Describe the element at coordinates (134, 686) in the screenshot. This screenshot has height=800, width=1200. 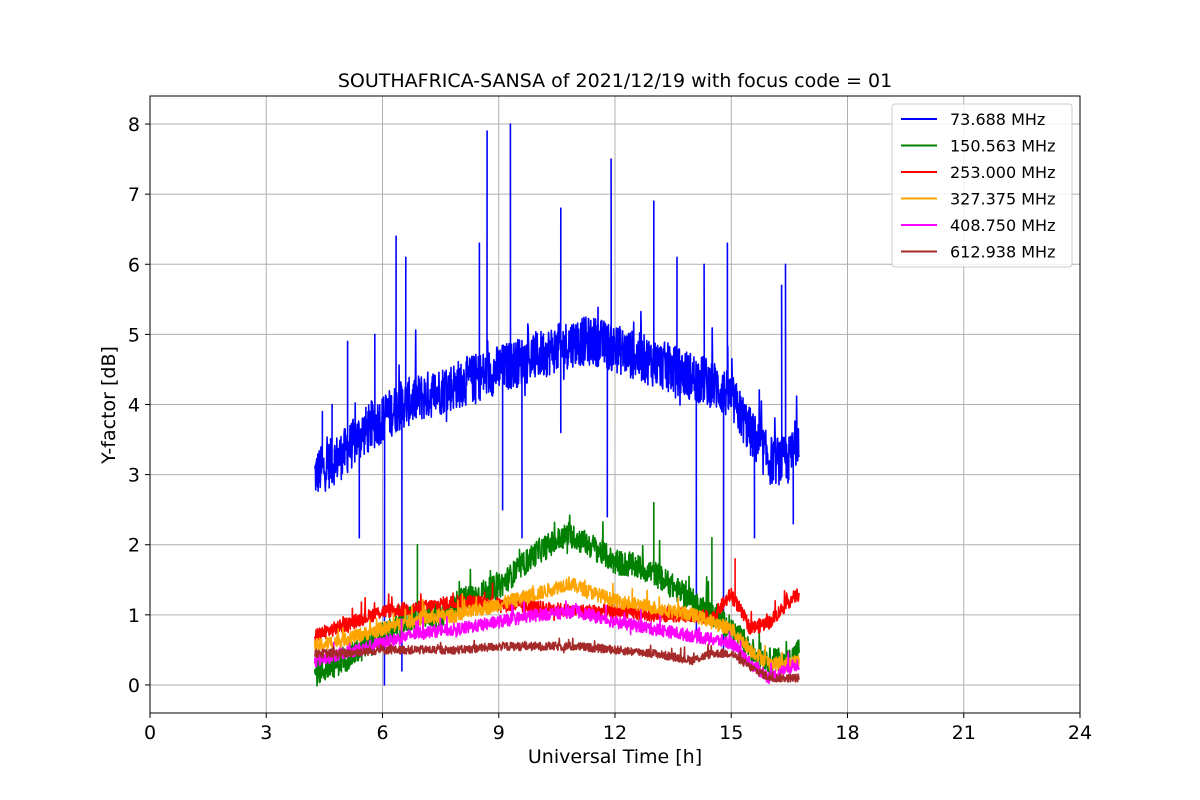
I see `y-tick-label: 0` at that location.